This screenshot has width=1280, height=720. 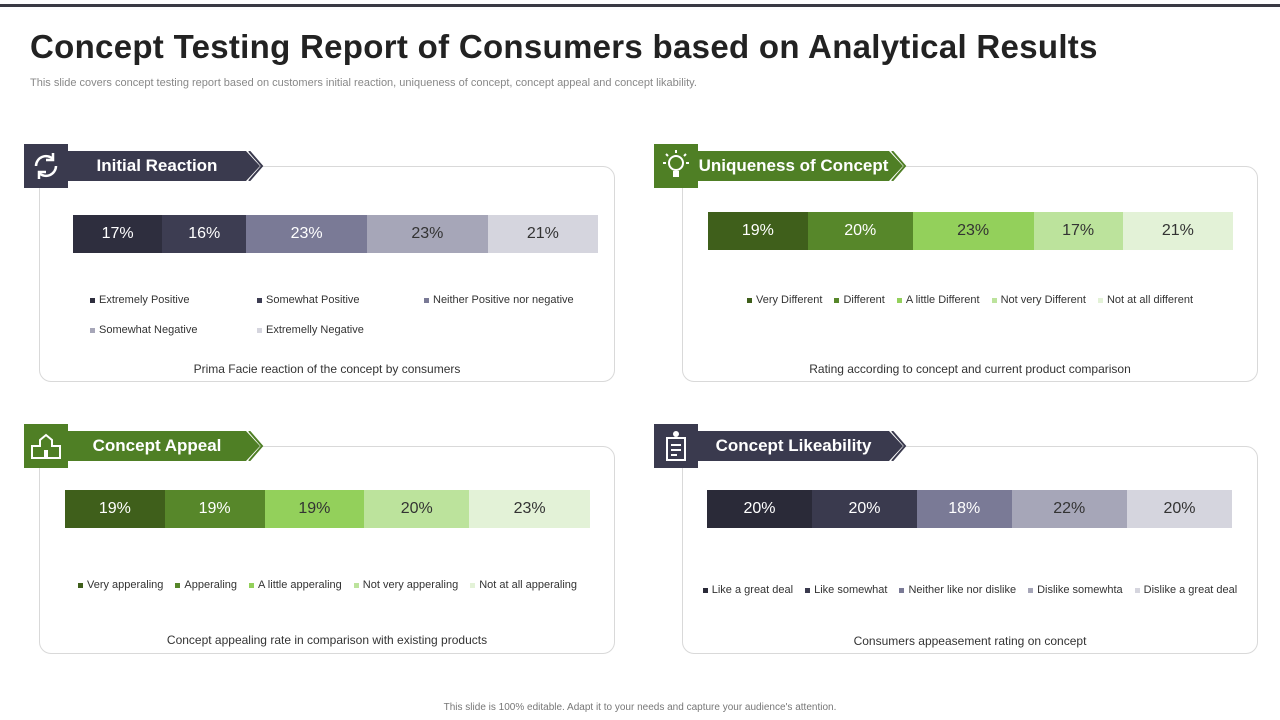 I want to click on data-label: 17%, so click(x=117, y=233).